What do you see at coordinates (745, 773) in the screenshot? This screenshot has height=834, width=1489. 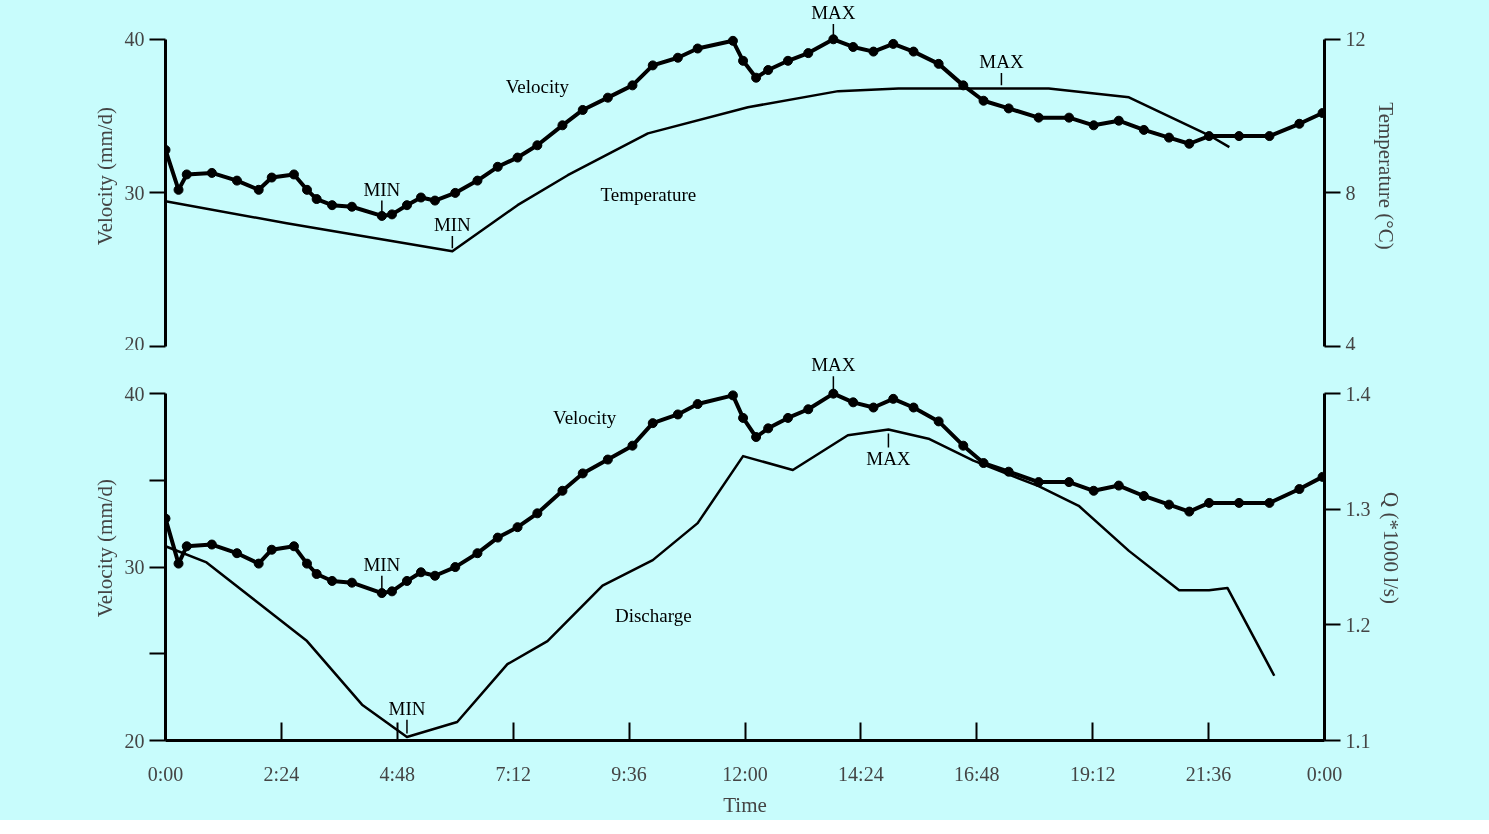 I see `x-tick-label: 12:00` at bounding box center [745, 773].